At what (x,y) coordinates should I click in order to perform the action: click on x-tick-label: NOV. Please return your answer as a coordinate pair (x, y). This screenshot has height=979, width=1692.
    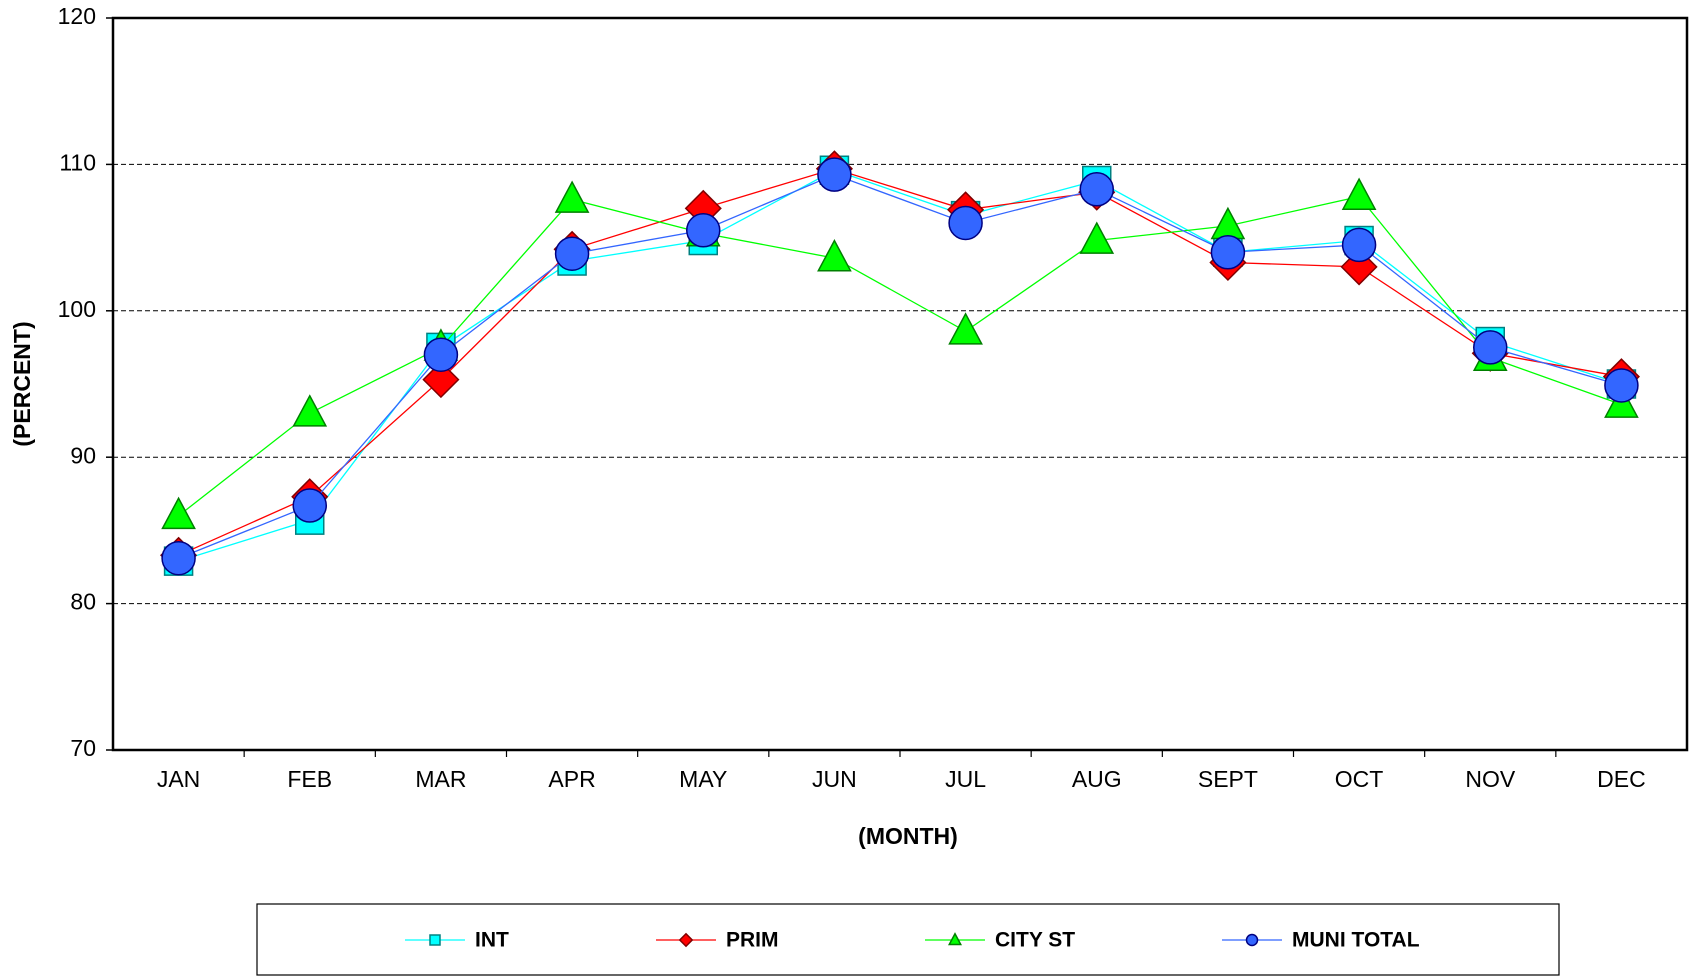
    Looking at the image, I should click on (1490, 779).